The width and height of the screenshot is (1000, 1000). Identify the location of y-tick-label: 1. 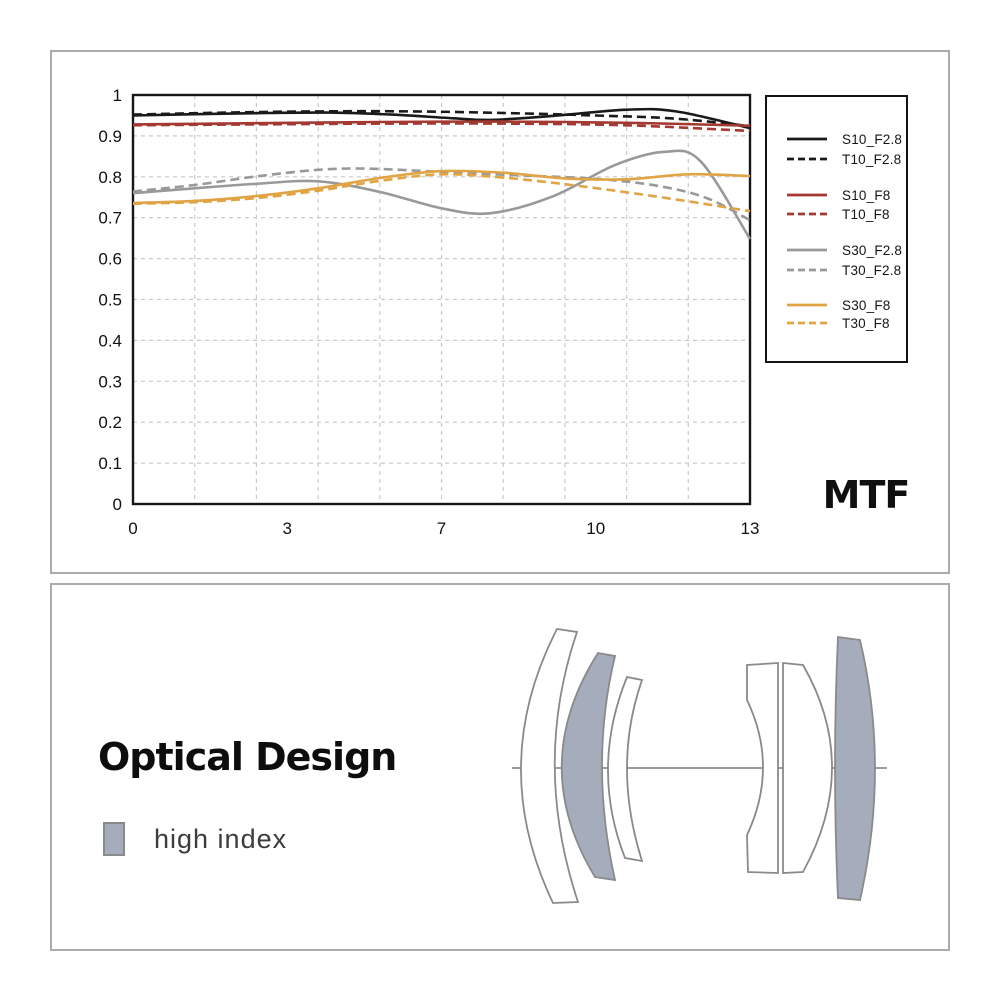
(117, 95).